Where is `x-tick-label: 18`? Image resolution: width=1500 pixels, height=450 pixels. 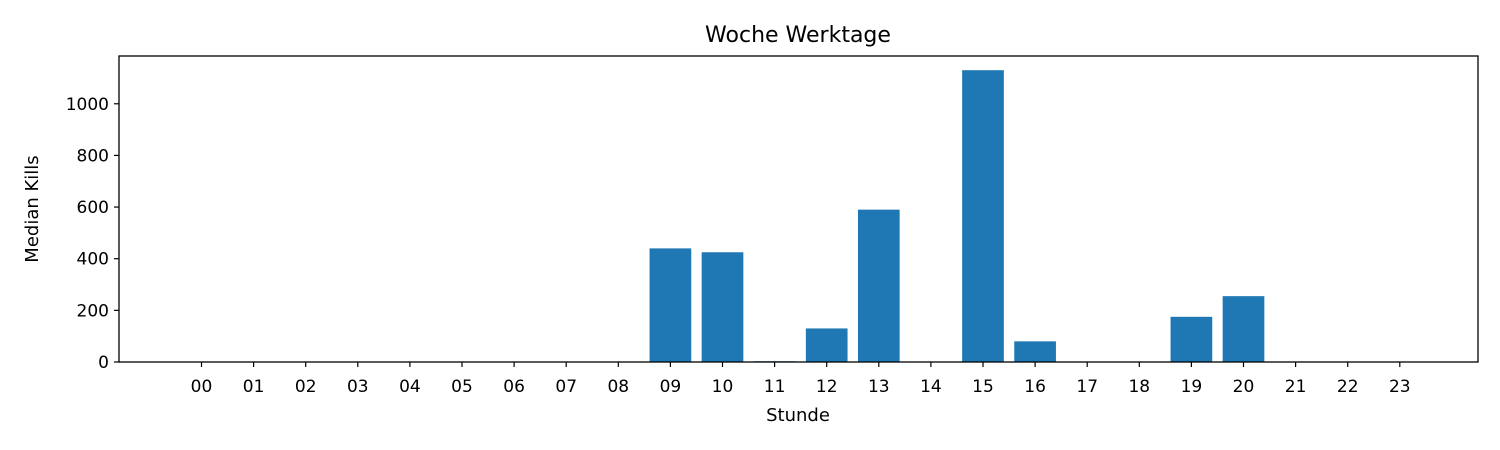
x-tick-label: 18 is located at coordinates (1139, 387).